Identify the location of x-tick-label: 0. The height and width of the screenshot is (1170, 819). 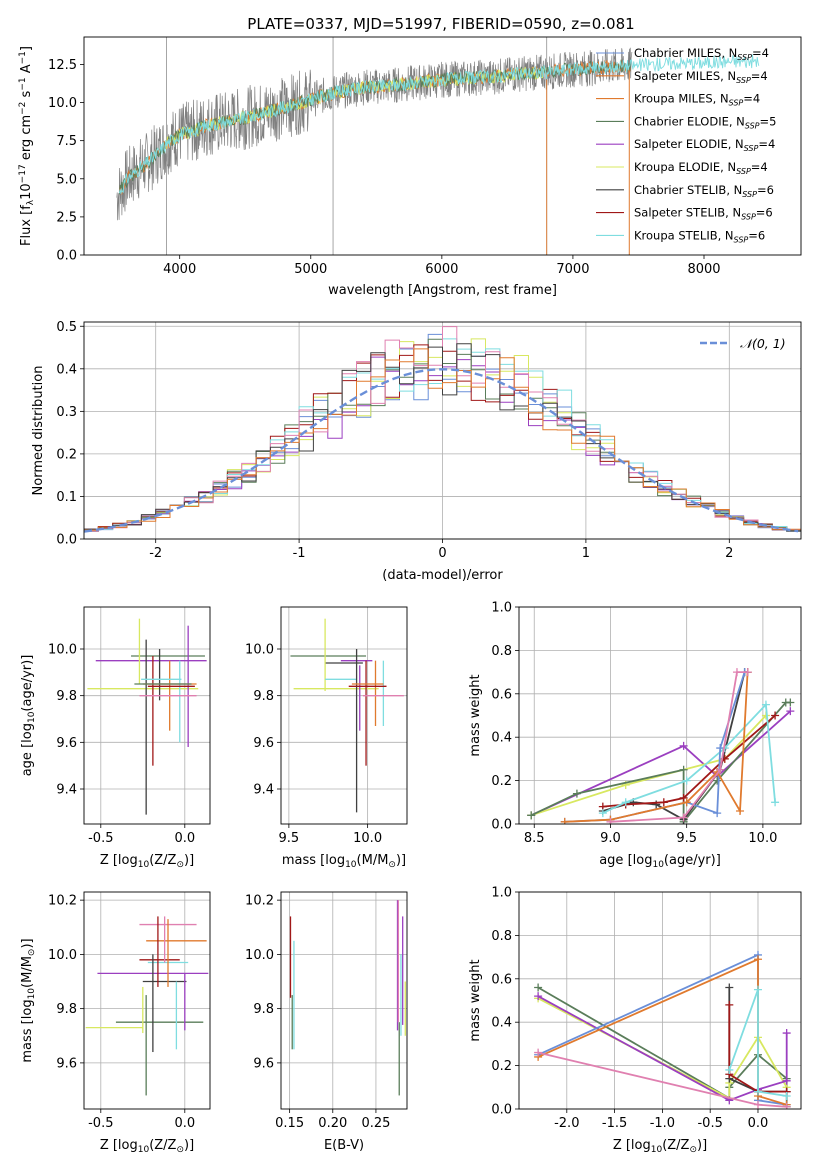
(442, 553).